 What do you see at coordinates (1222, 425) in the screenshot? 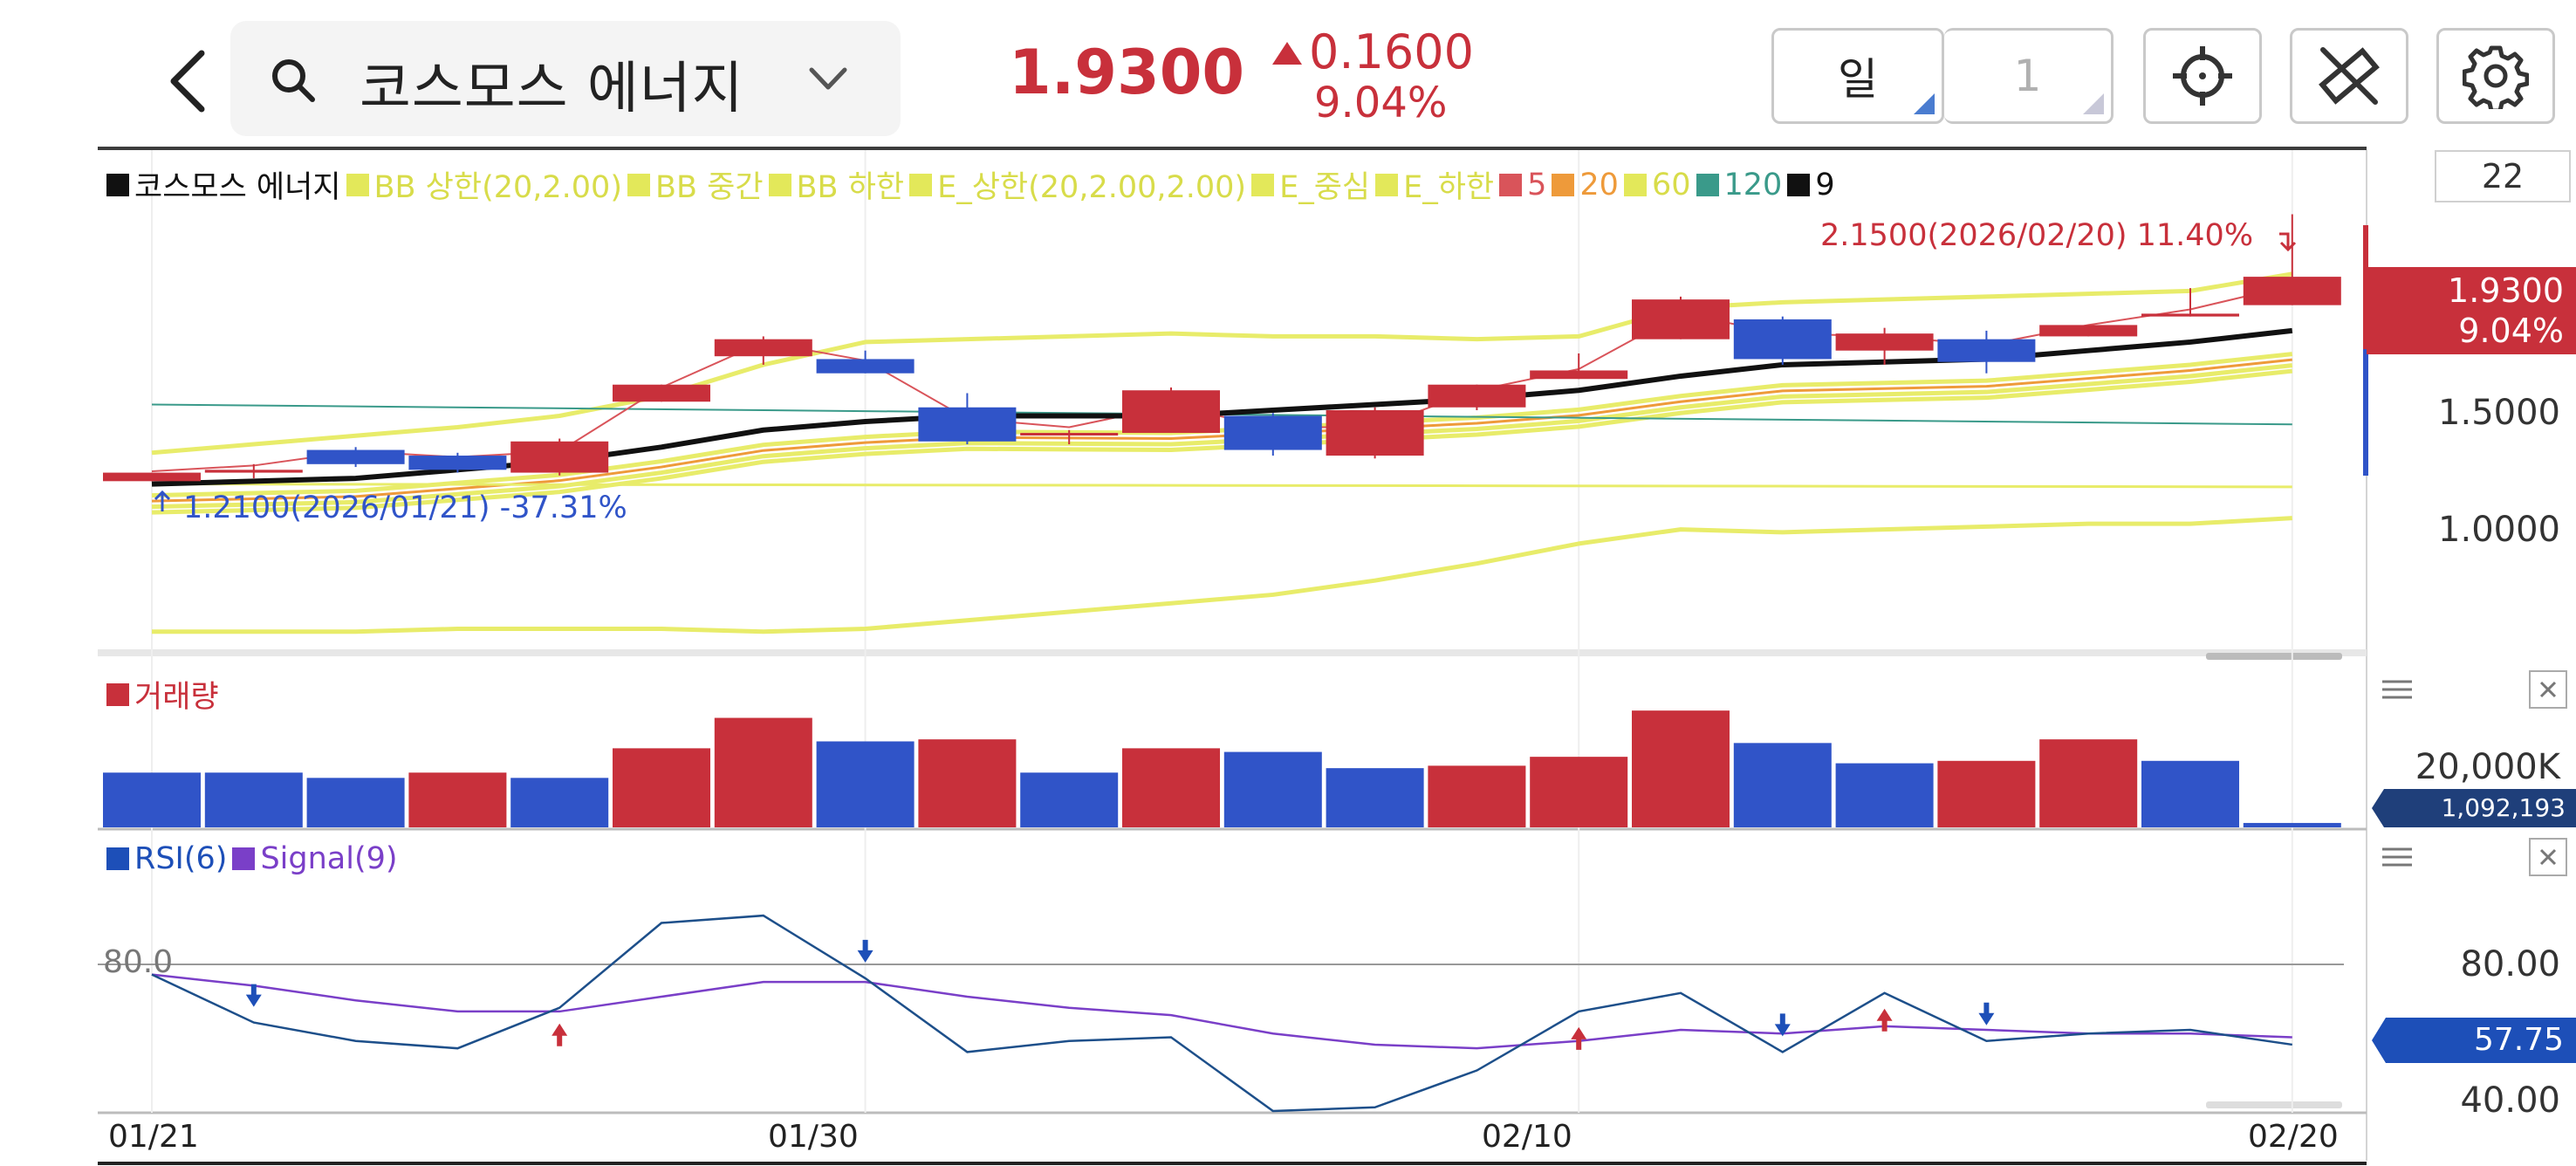
I see `bb-middle-line` at bounding box center [1222, 425].